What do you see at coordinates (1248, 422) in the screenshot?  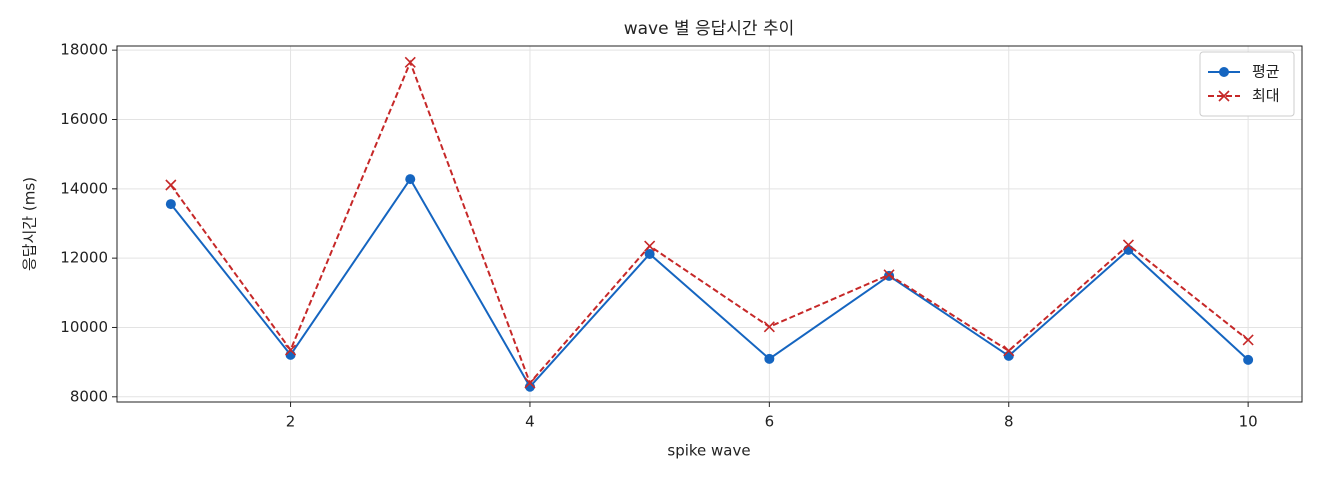 I see `x-tick-label: 10` at bounding box center [1248, 422].